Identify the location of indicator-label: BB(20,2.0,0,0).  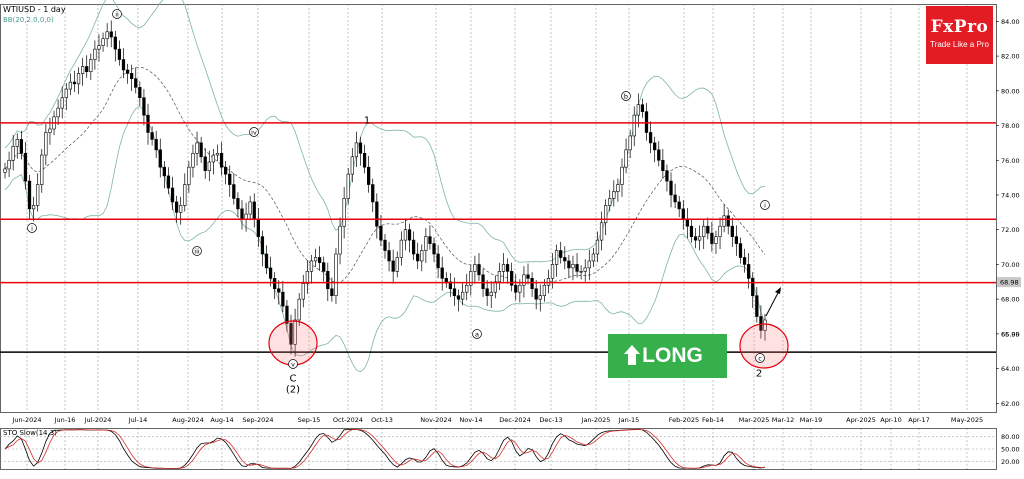
(28, 20).